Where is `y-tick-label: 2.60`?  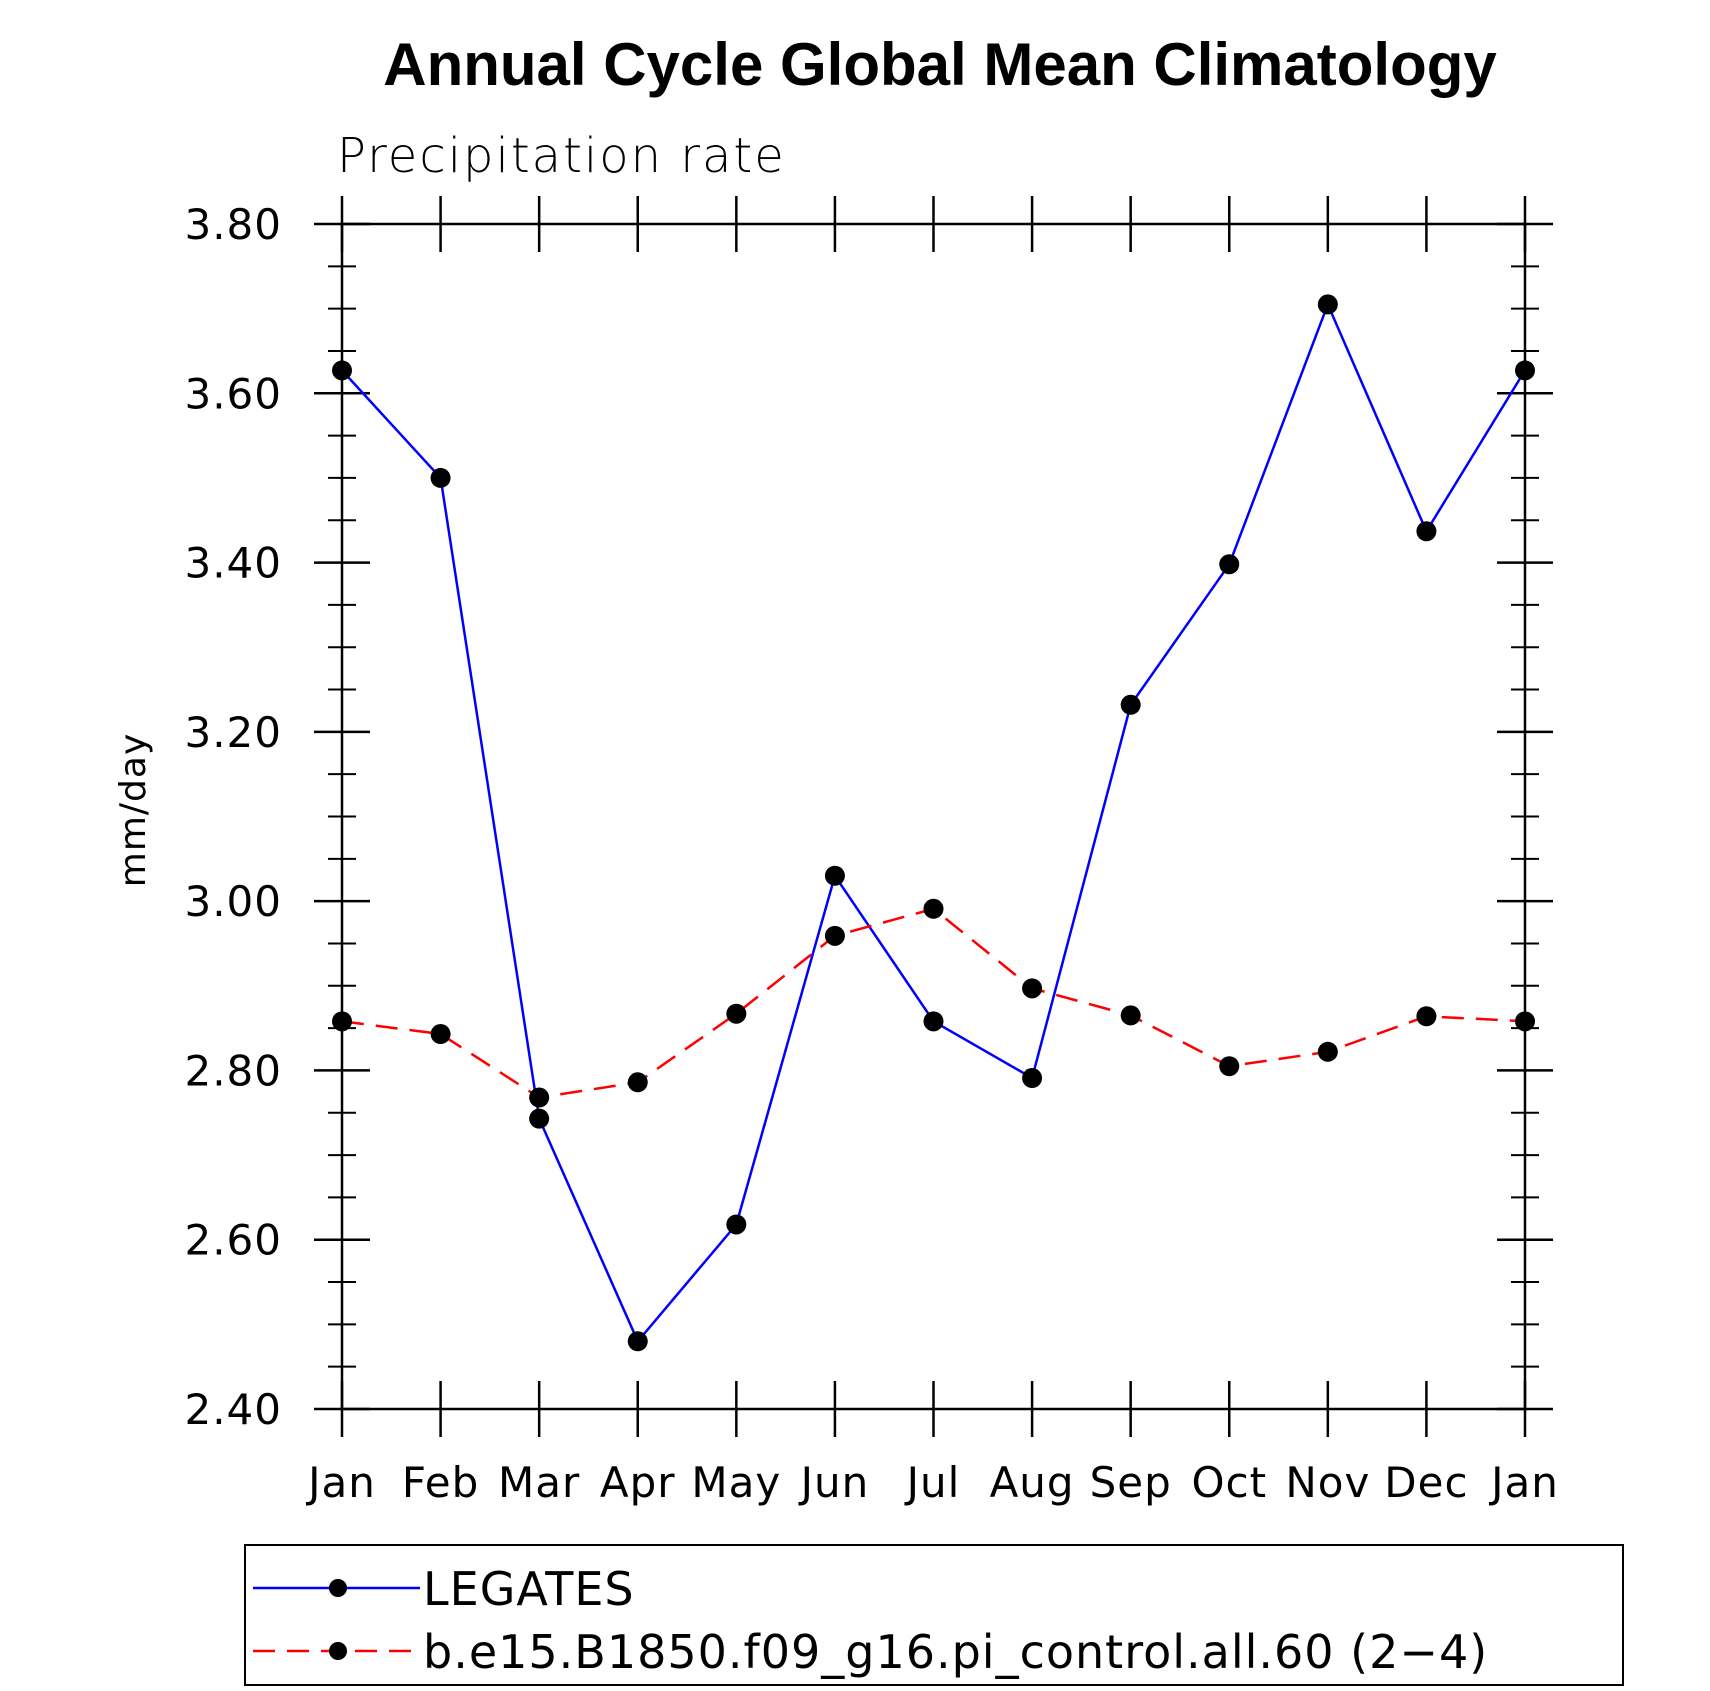
y-tick-label: 2.60 is located at coordinates (233, 1240).